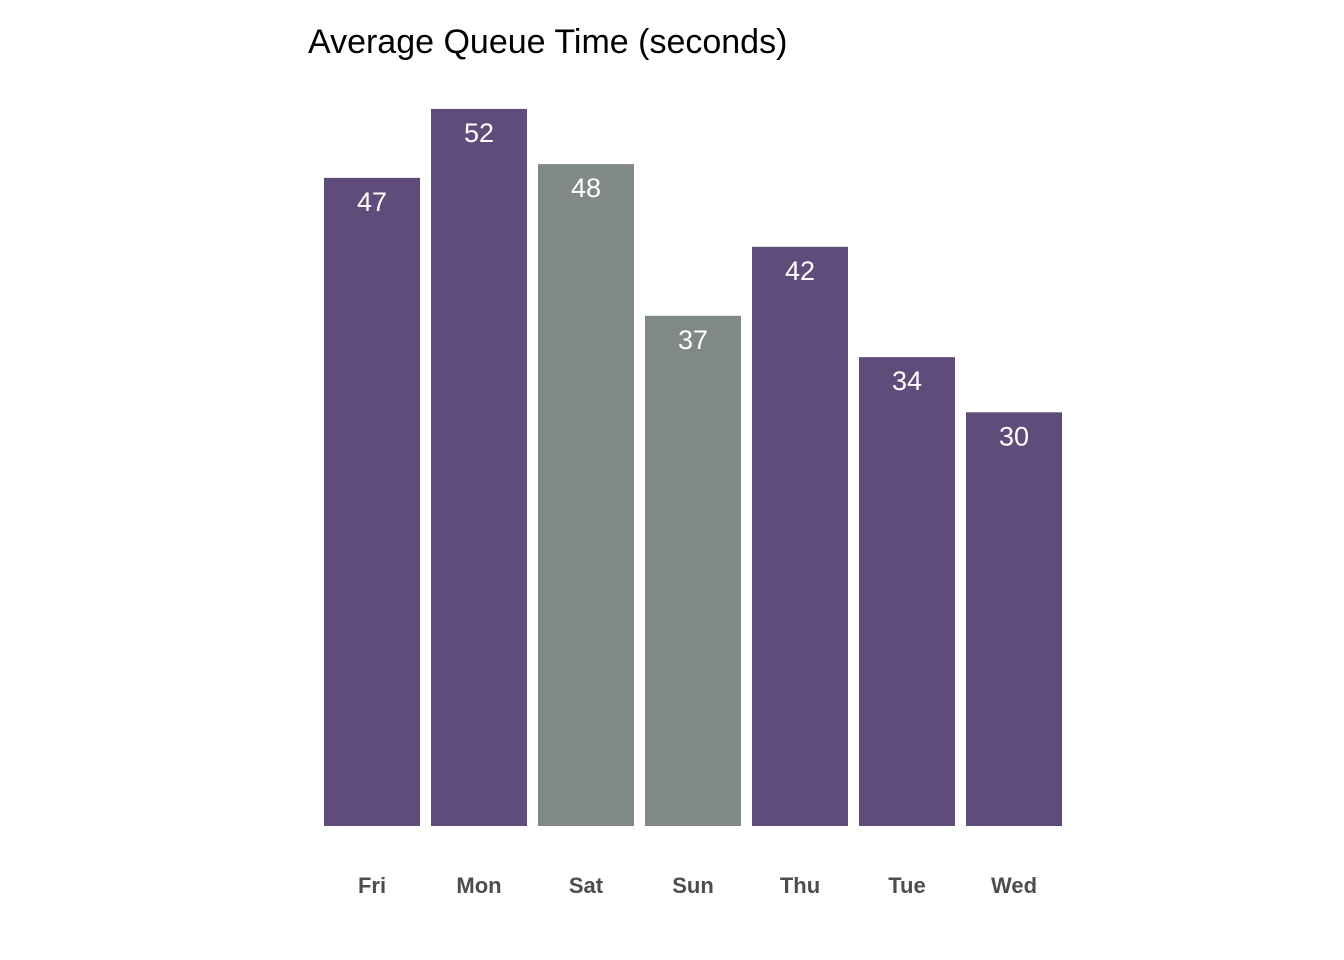  Describe the element at coordinates (907, 591) in the screenshot. I see `bar-tue` at that location.